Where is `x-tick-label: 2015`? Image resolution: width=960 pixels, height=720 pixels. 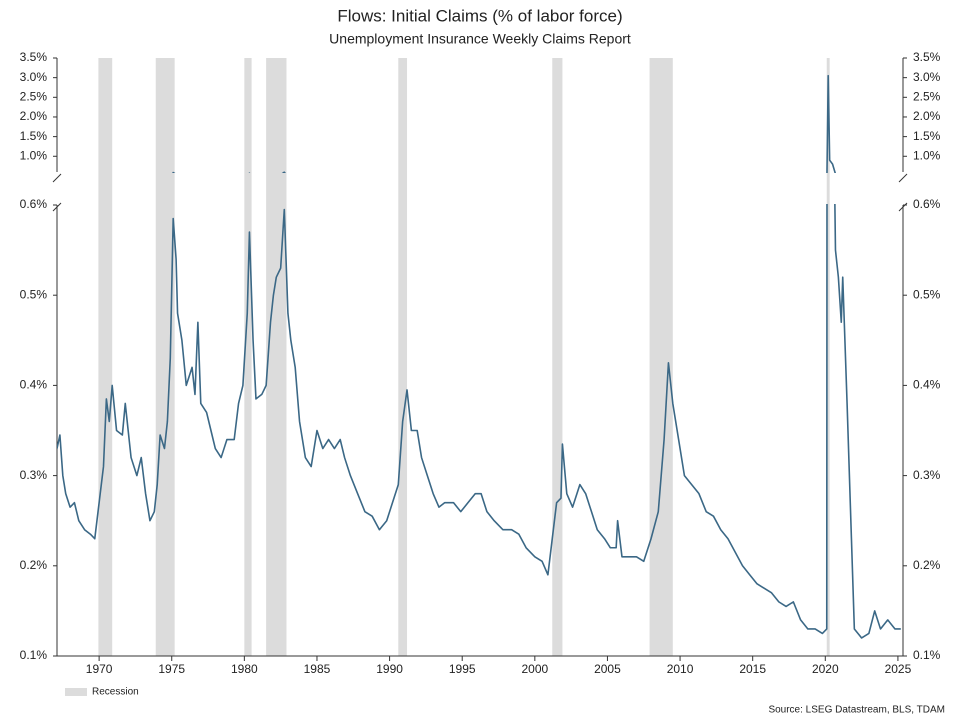 x-tick-label: 2015 is located at coordinates (752, 669).